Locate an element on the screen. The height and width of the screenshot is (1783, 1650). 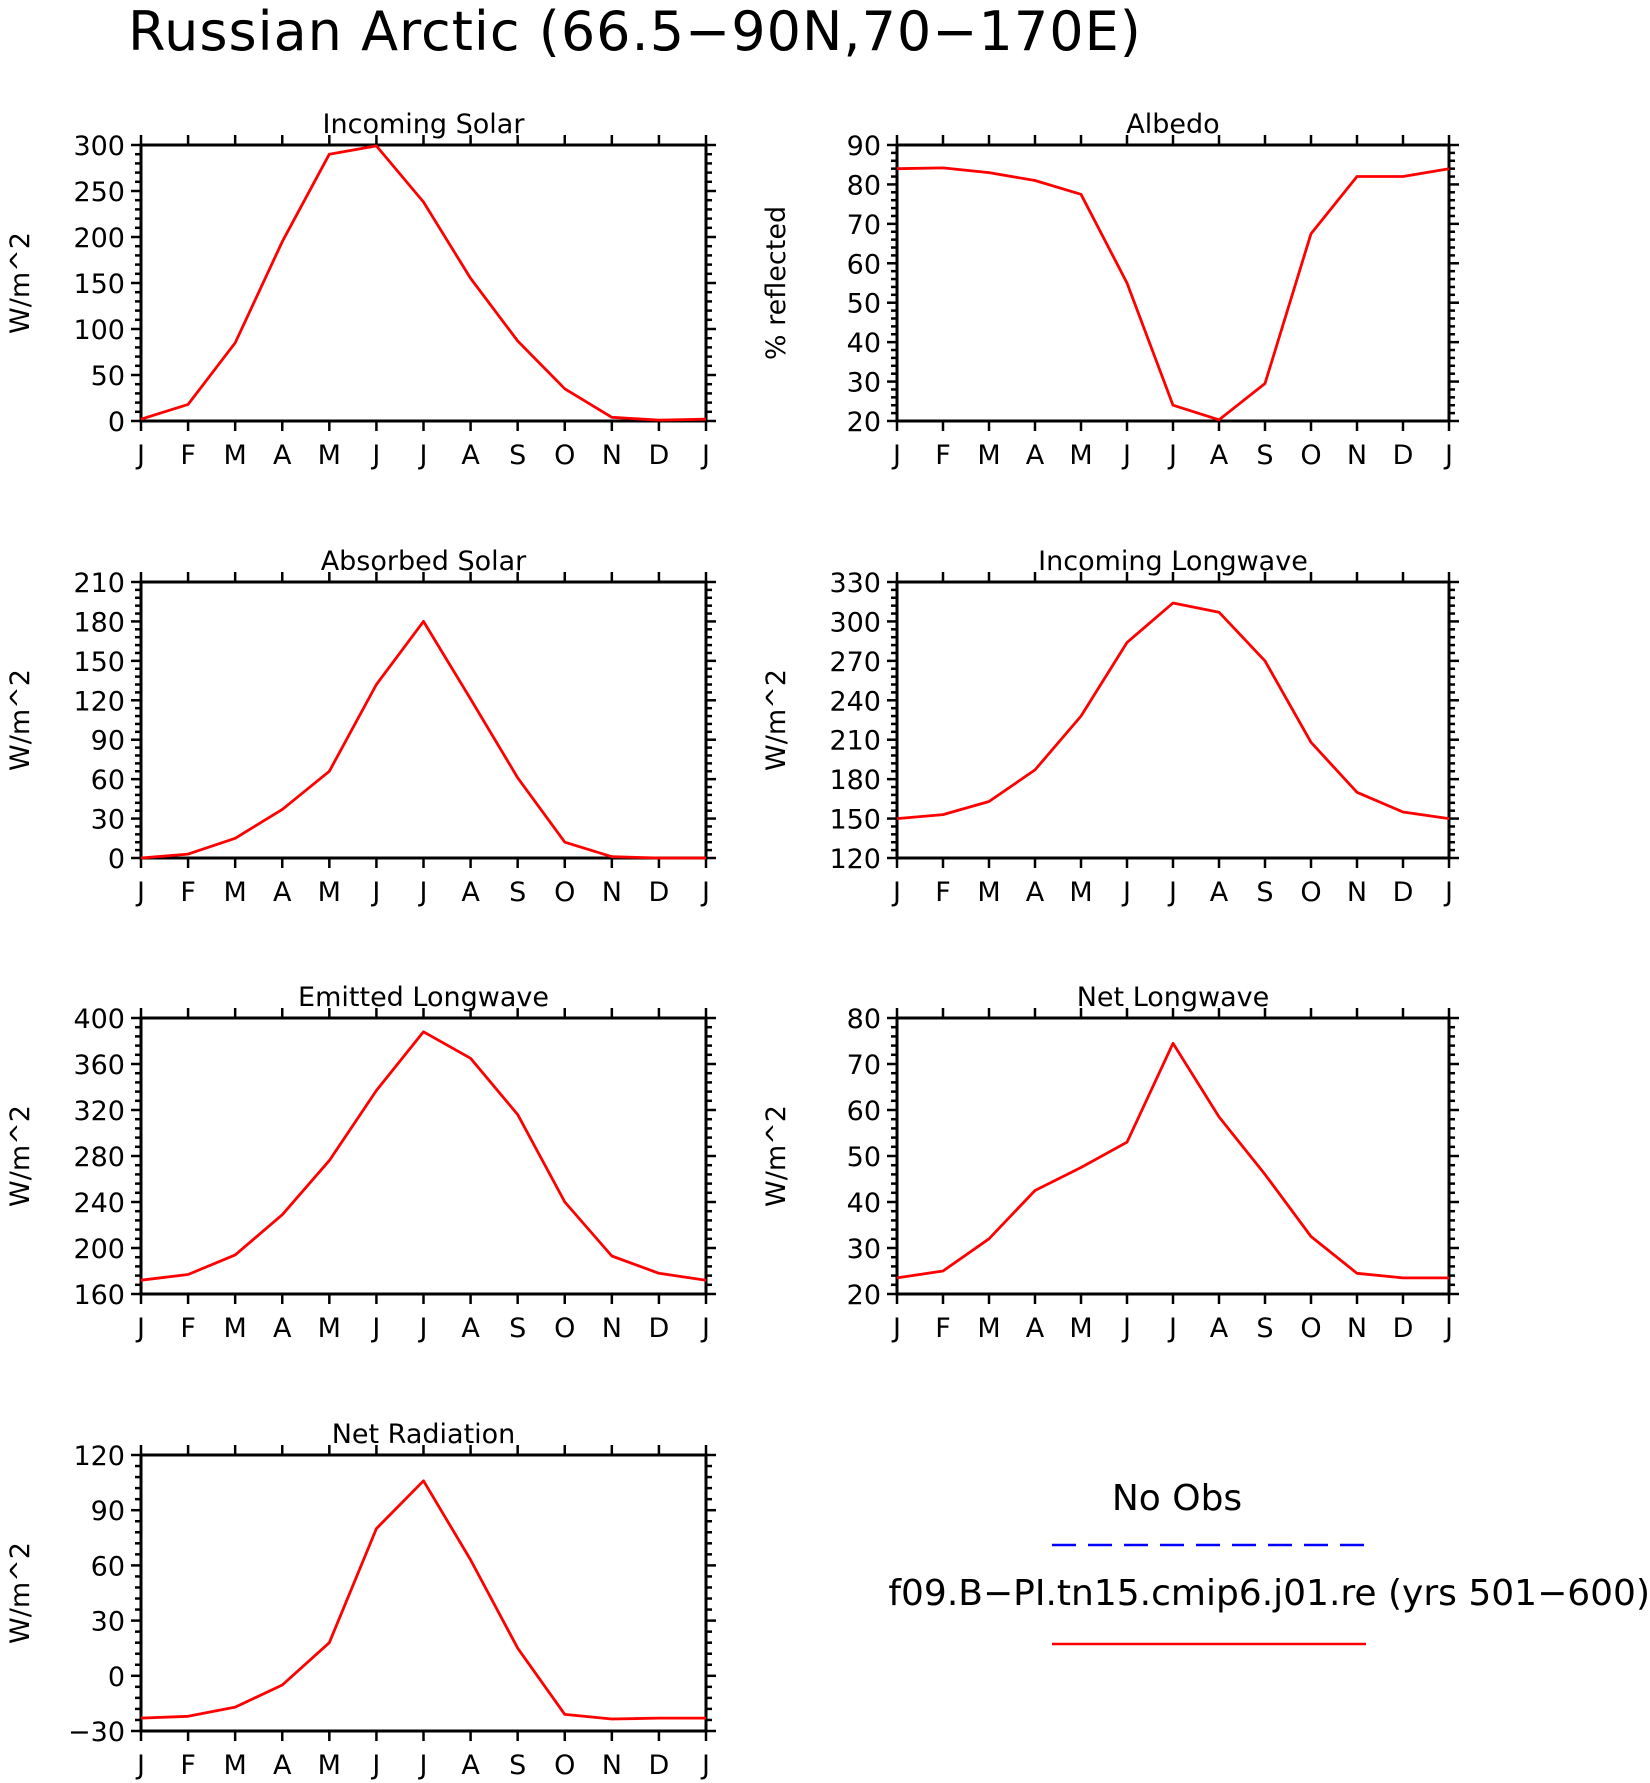
y-tick-label: 330 is located at coordinates (855, 583).